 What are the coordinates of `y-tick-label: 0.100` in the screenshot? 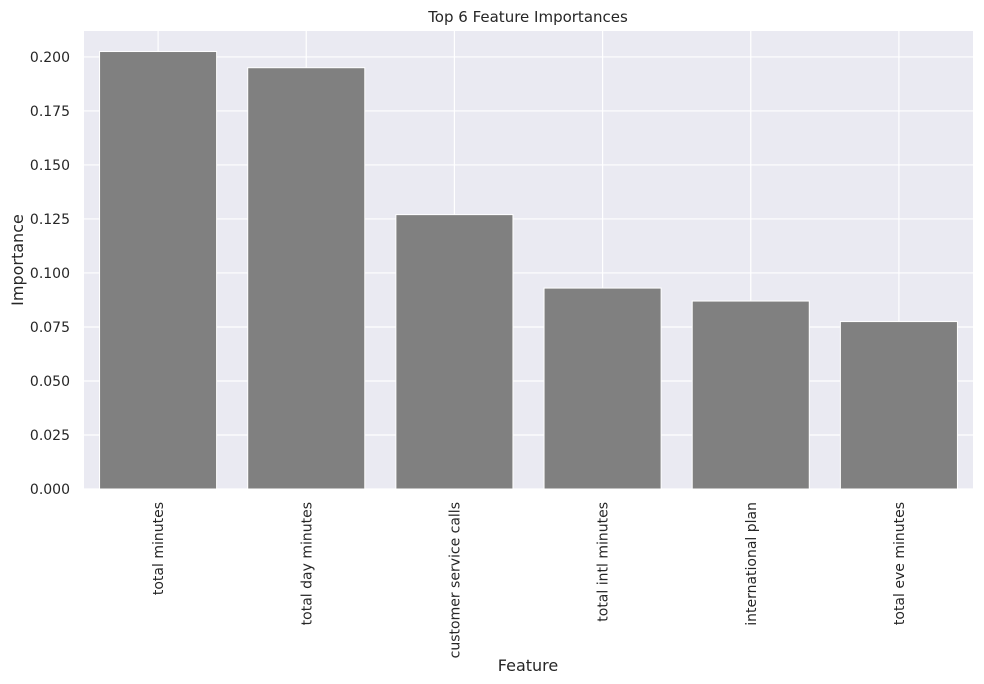 It's located at (50, 274).